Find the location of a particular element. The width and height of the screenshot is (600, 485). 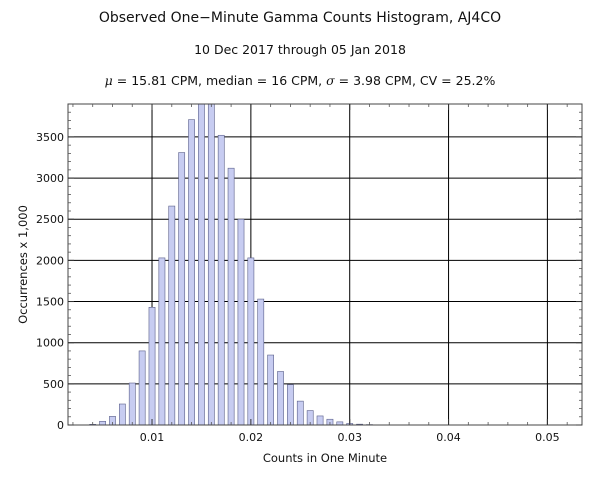

y-tick-label: 3000 is located at coordinates (50, 178).